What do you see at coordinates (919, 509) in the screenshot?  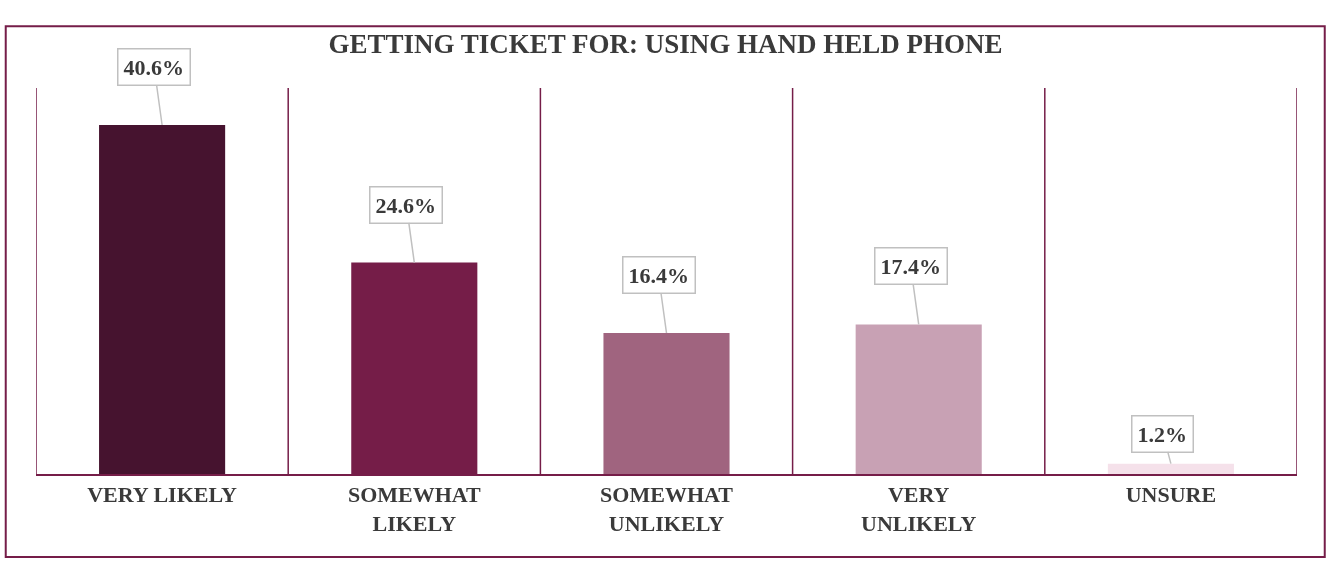 I see `x-tick-label: VERY UNLIKELY` at bounding box center [919, 509].